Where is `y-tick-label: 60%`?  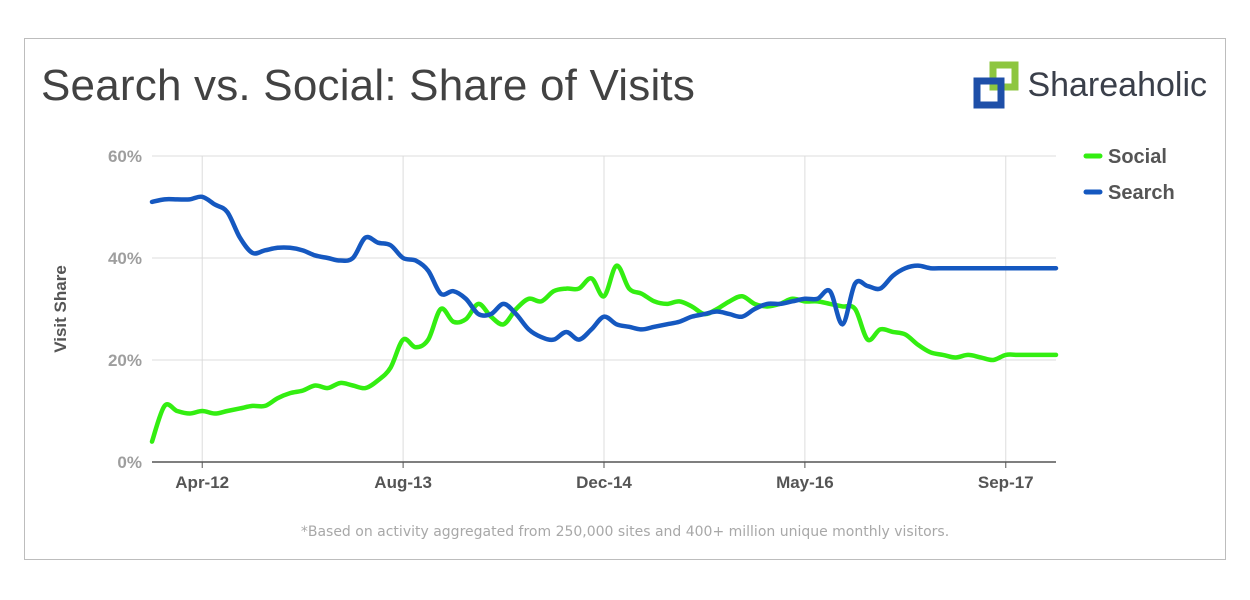
y-tick-label: 60% is located at coordinates (125, 156).